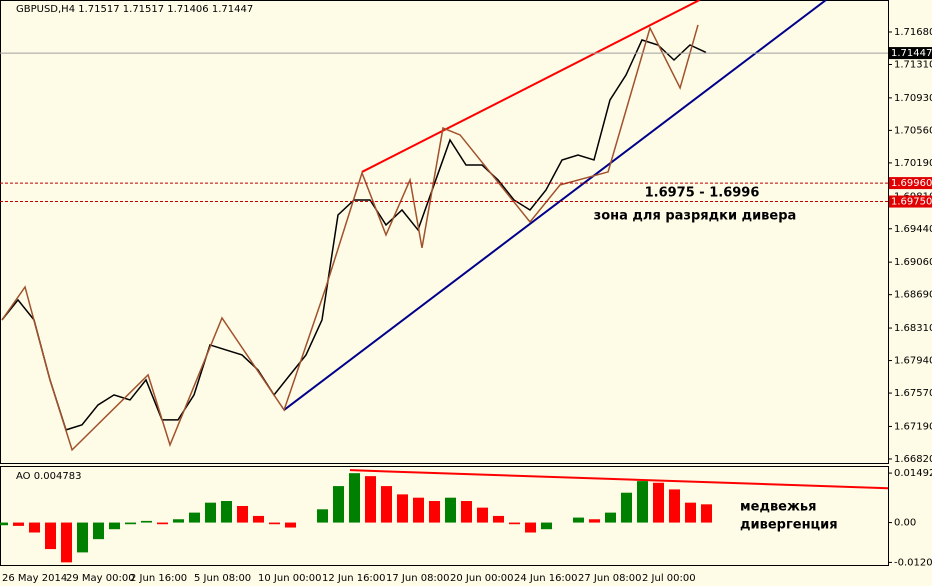 The height and width of the screenshot is (586, 932). Describe the element at coordinates (34, 578) in the screenshot. I see `x-tick-label: 26 May 2014` at that location.